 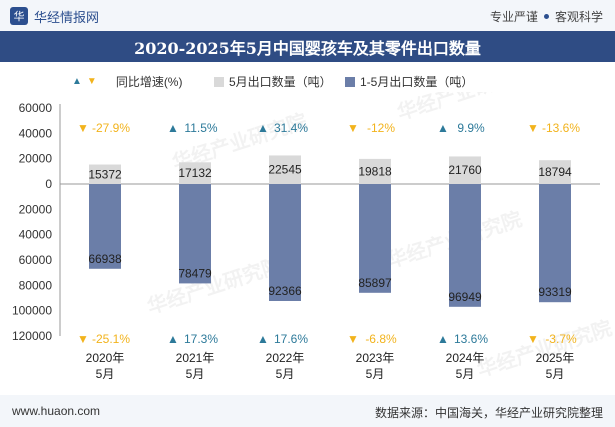 What do you see at coordinates (32, 336) in the screenshot?
I see `y-tick-label: 120000` at bounding box center [32, 336].